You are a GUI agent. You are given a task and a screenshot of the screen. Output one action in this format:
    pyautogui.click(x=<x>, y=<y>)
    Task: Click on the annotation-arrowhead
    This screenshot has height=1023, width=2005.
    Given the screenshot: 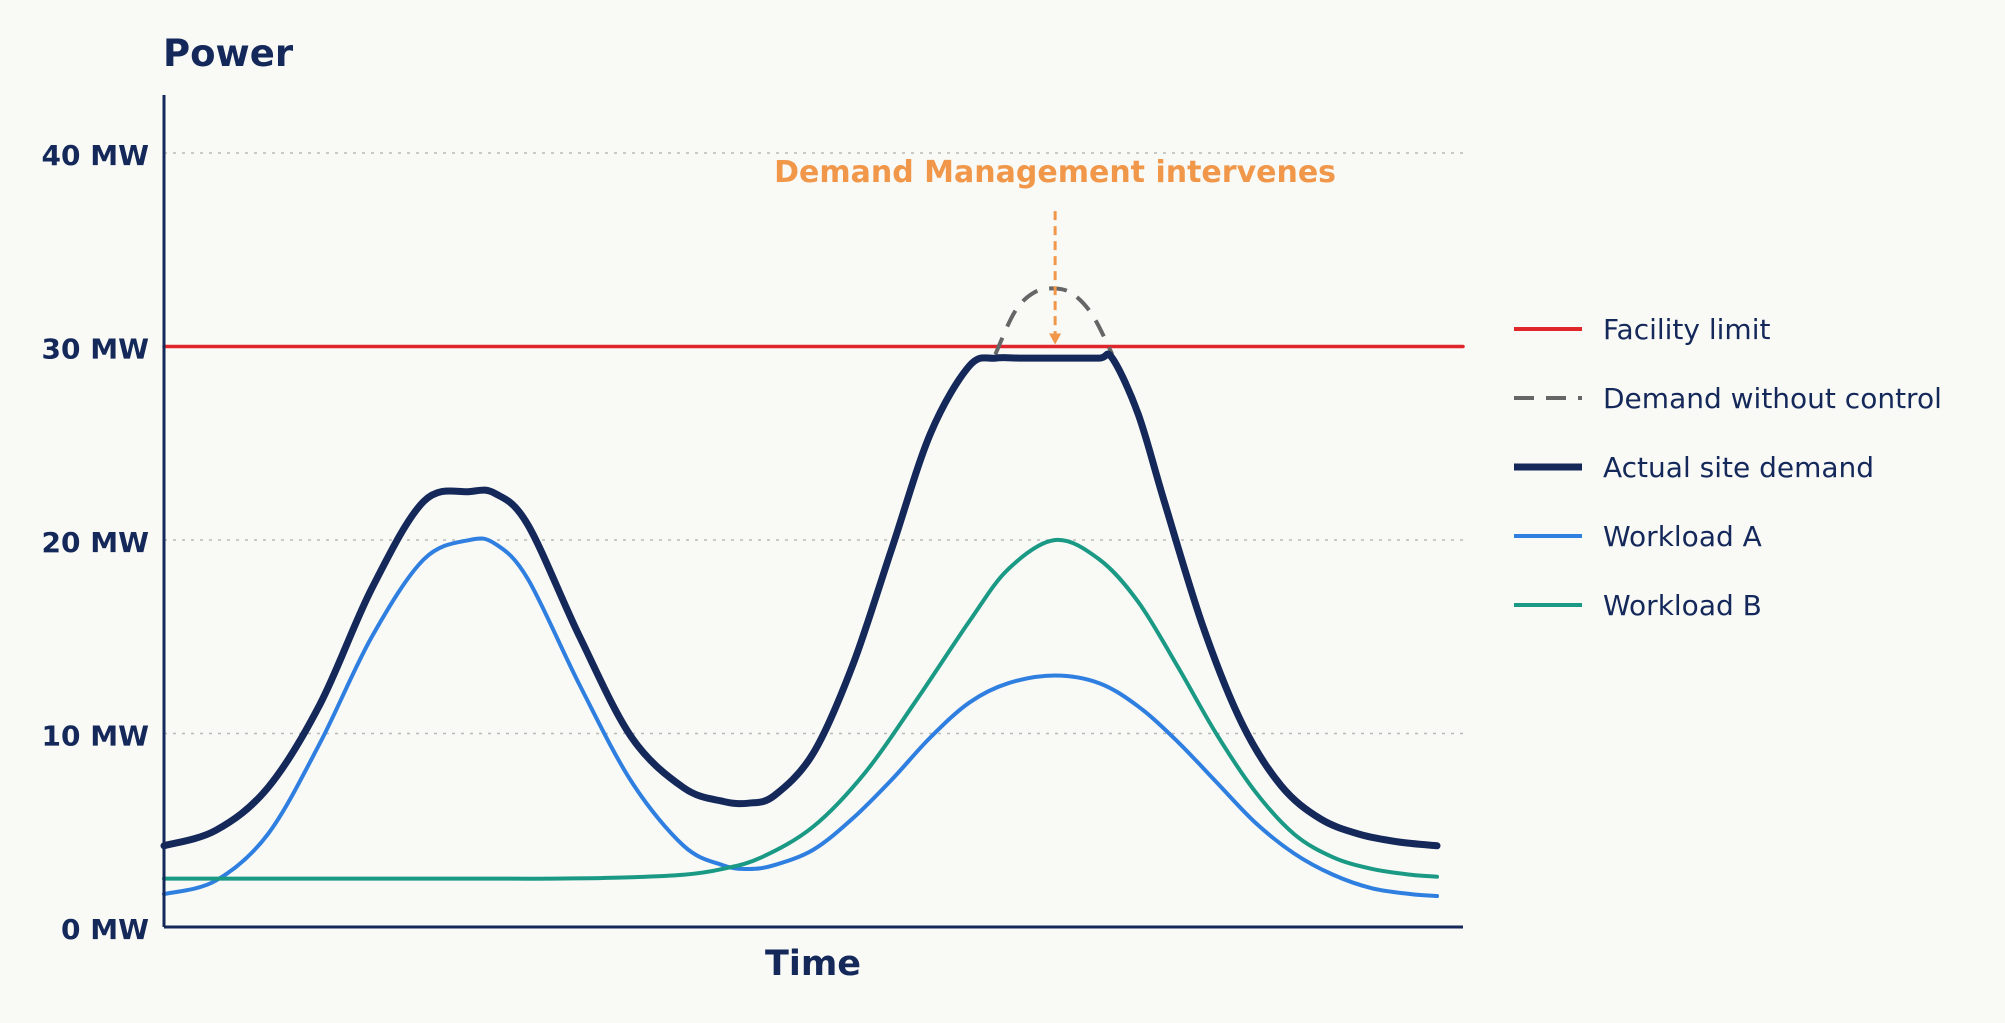 What is the action you would take?
    pyautogui.click(x=1055, y=339)
    